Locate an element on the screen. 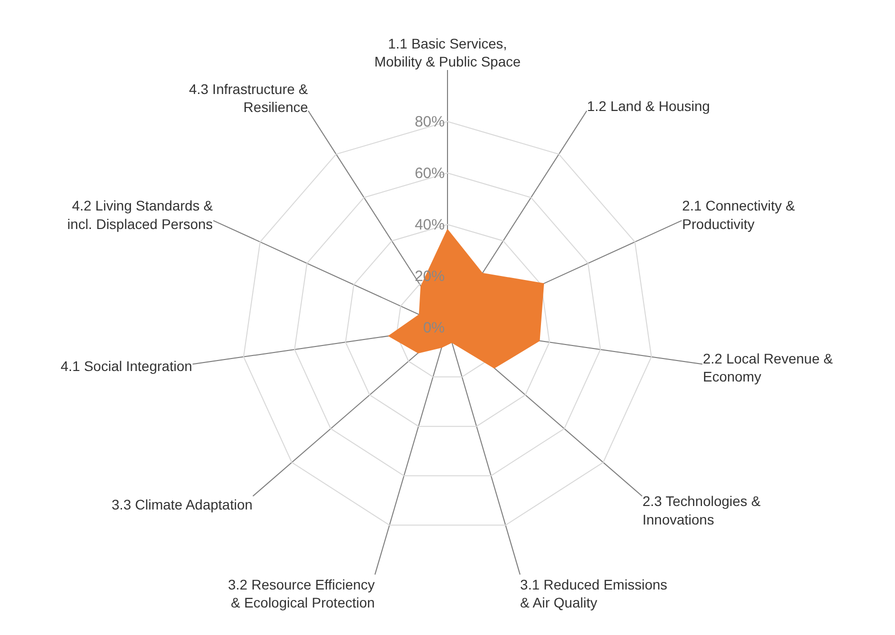 This screenshot has height=635, width=895. spoke-label: 4.2 Living Standards & incl. Displaced Persons is located at coordinates (140, 215).